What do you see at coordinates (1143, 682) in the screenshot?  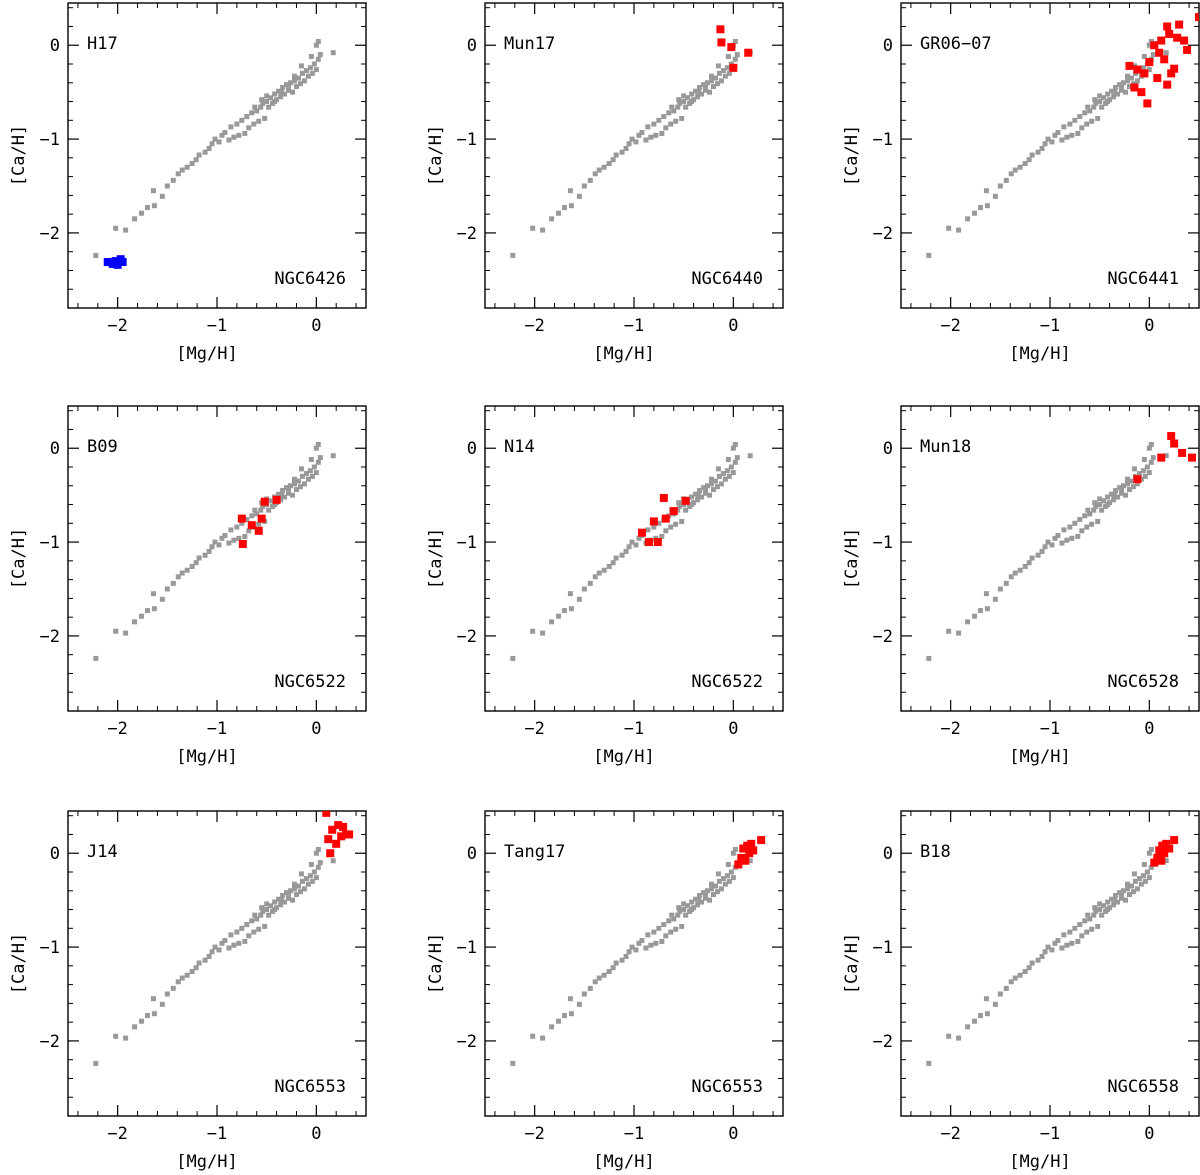 I see `cluster-label: NGC6528` at bounding box center [1143, 682].